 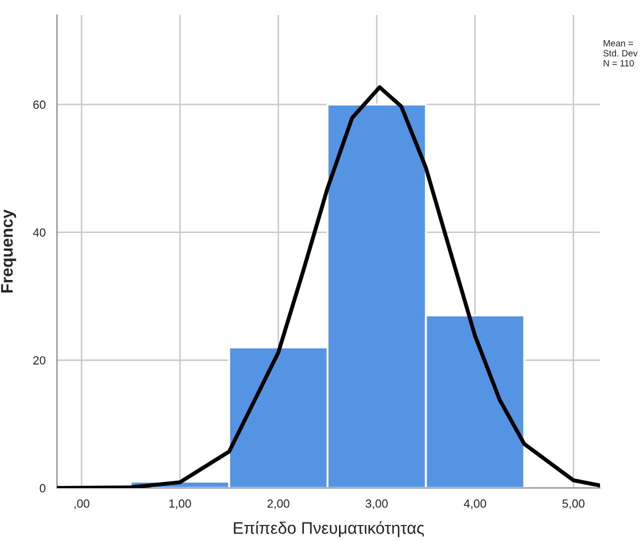 What do you see at coordinates (618, 43) in the screenshot?
I see `text: Mean =` at bounding box center [618, 43].